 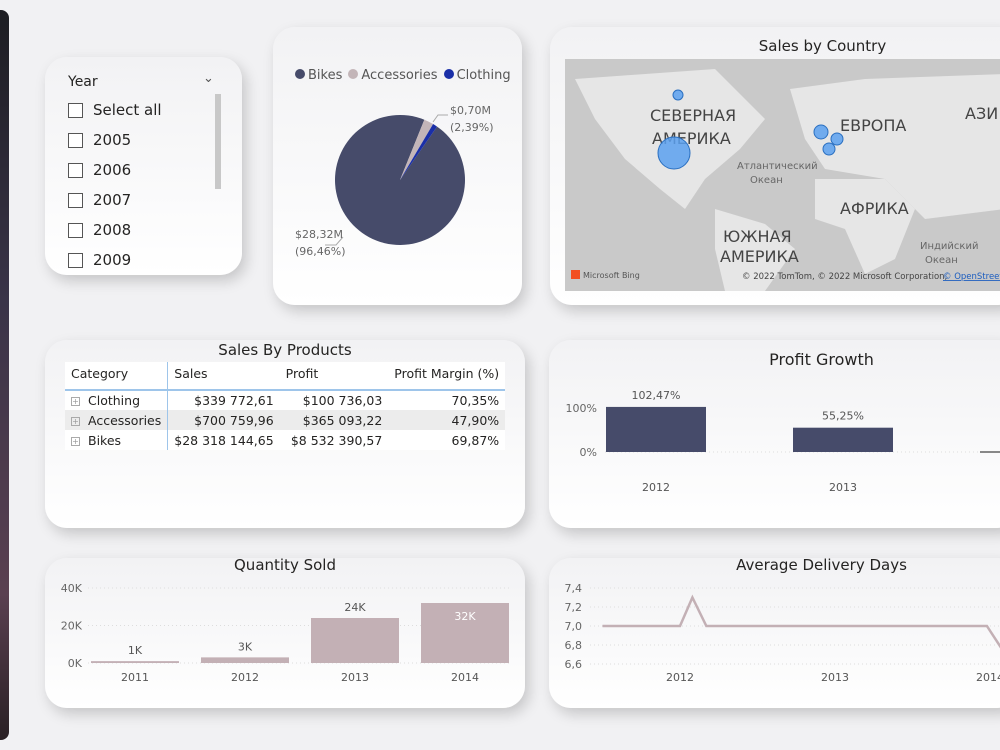 I want to click on delivery-title: Average Delivery Days, so click(x=821, y=565).